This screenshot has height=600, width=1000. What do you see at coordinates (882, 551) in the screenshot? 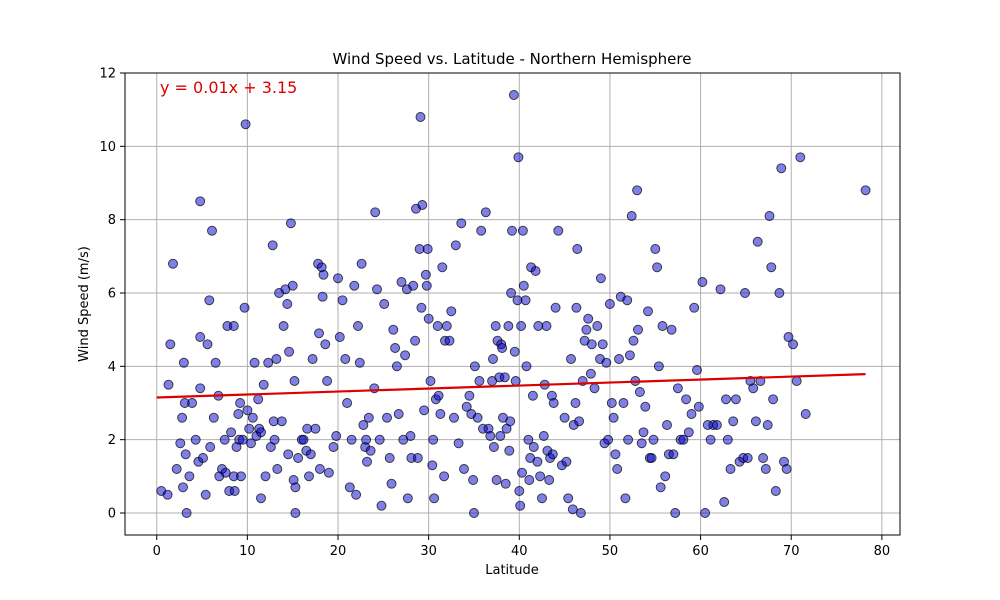
I see `x-tick-label: 80` at bounding box center [882, 551].